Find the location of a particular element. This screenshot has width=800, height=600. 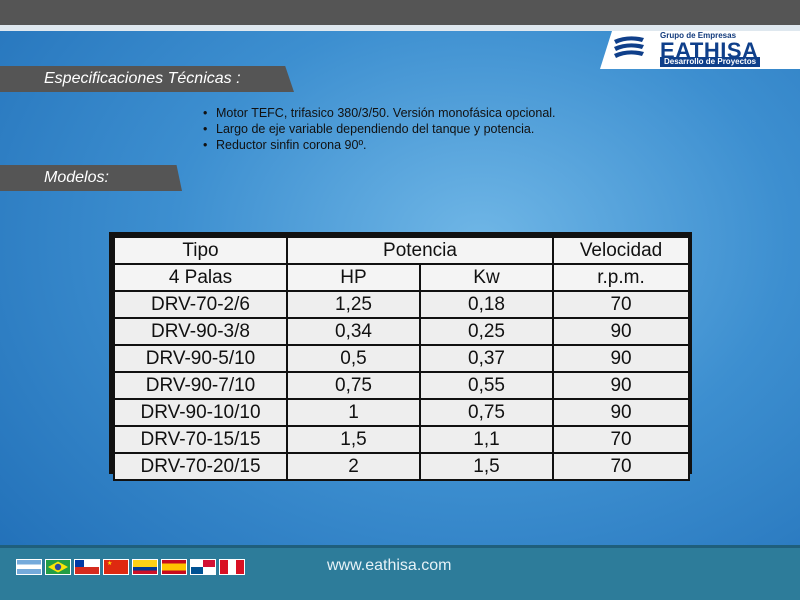

cell-model: DRV-90-7/10 is located at coordinates (200, 385).